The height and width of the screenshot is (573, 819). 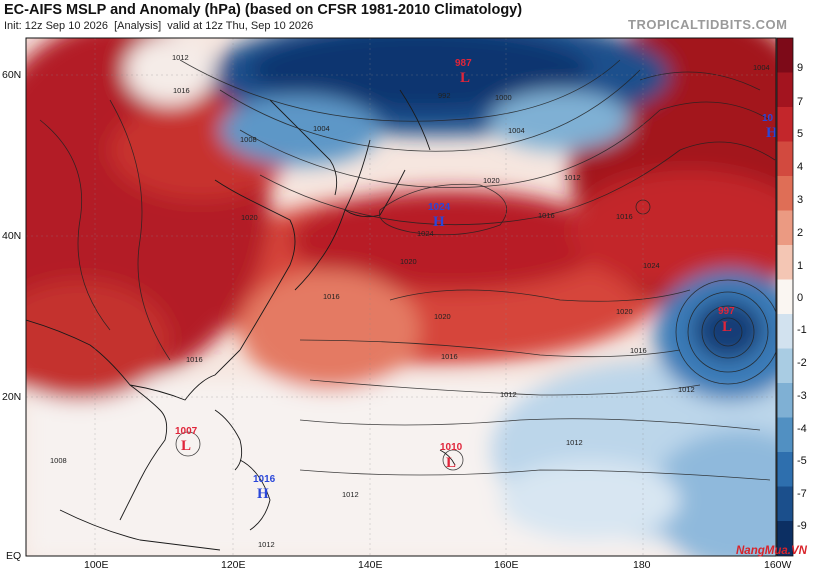 What do you see at coordinates (233, 565) in the screenshot?
I see `lon-label: 120E` at bounding box center [233, 565].